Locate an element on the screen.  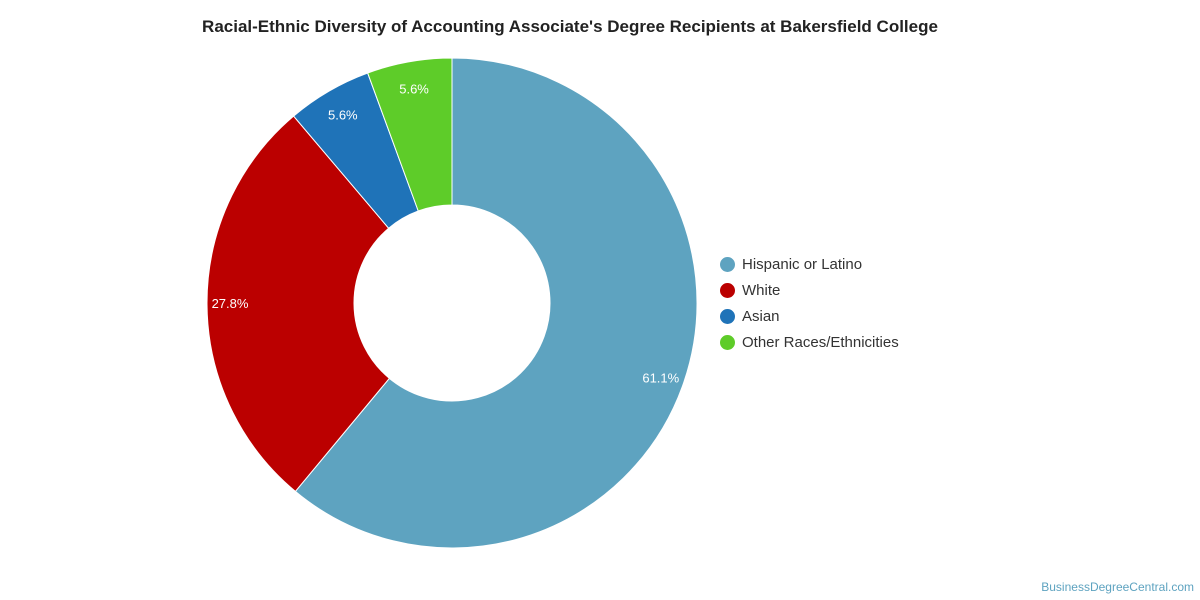
slice-other-races-ethnicities is located at coordinates (410, 134).